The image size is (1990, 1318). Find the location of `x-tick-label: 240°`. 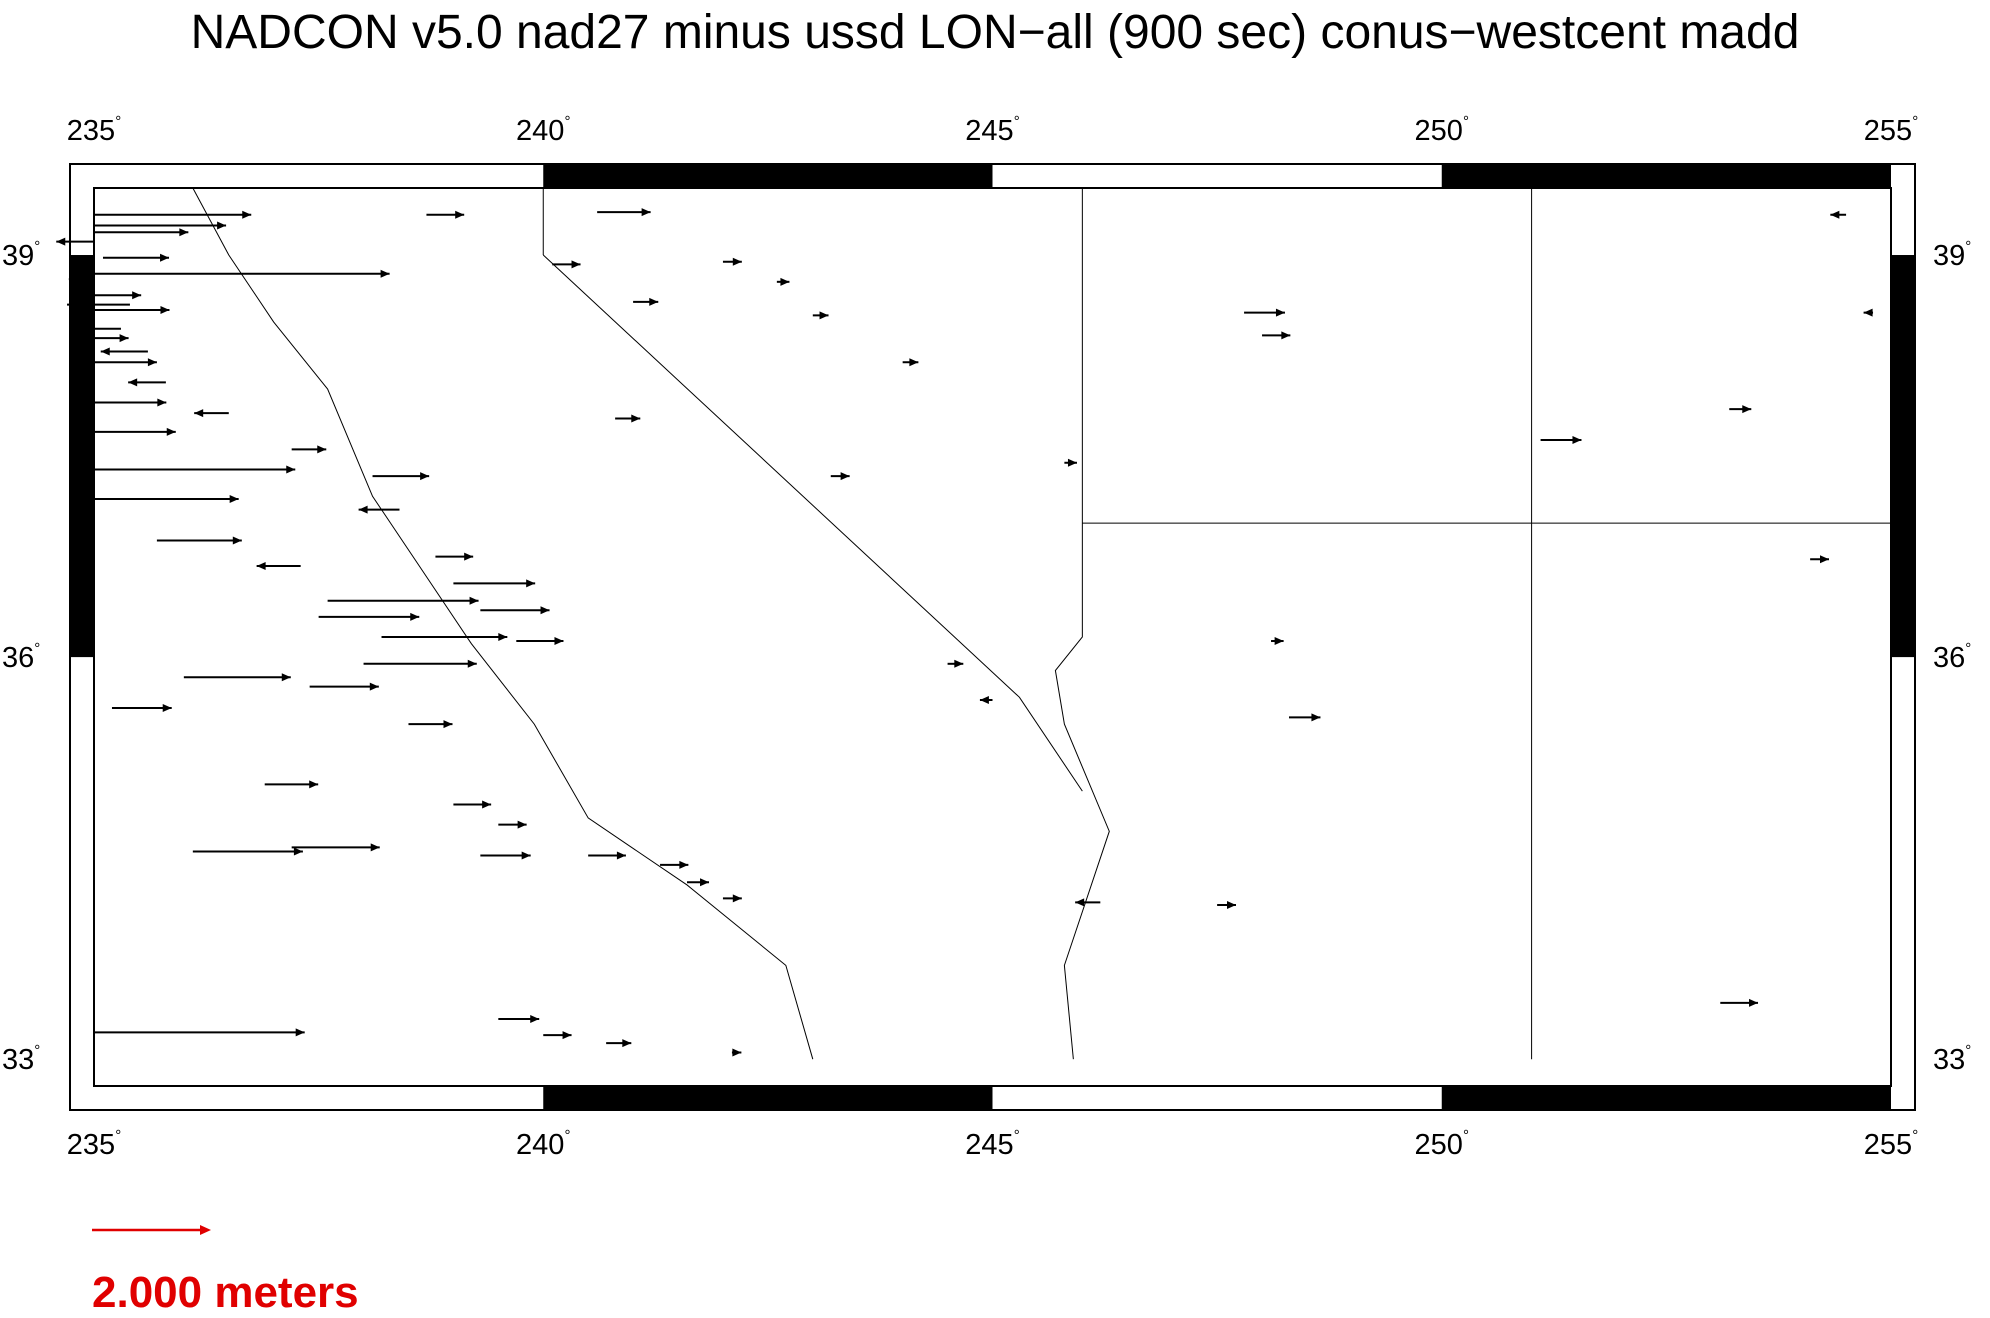

x-tick-label: 240° is located at coordinates (543, 130).